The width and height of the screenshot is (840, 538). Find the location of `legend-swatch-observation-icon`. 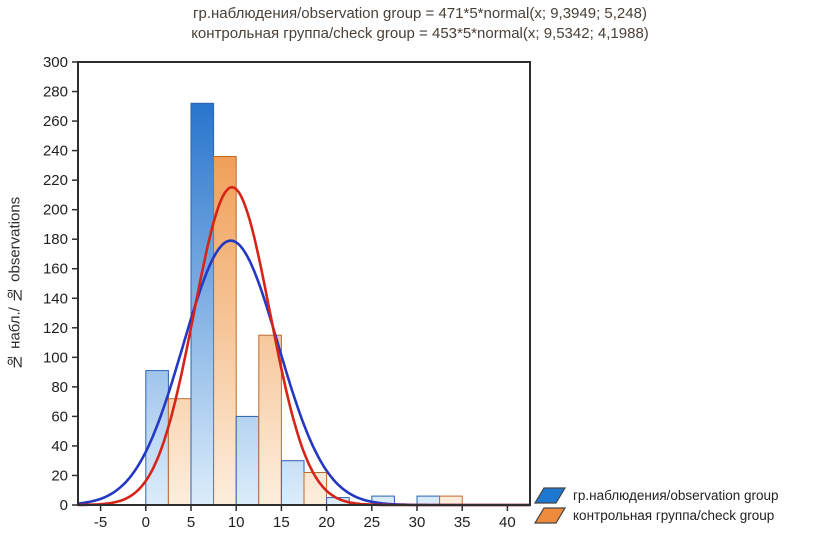

legend-swatch-observation-icon is located at coordinates (550, 495).